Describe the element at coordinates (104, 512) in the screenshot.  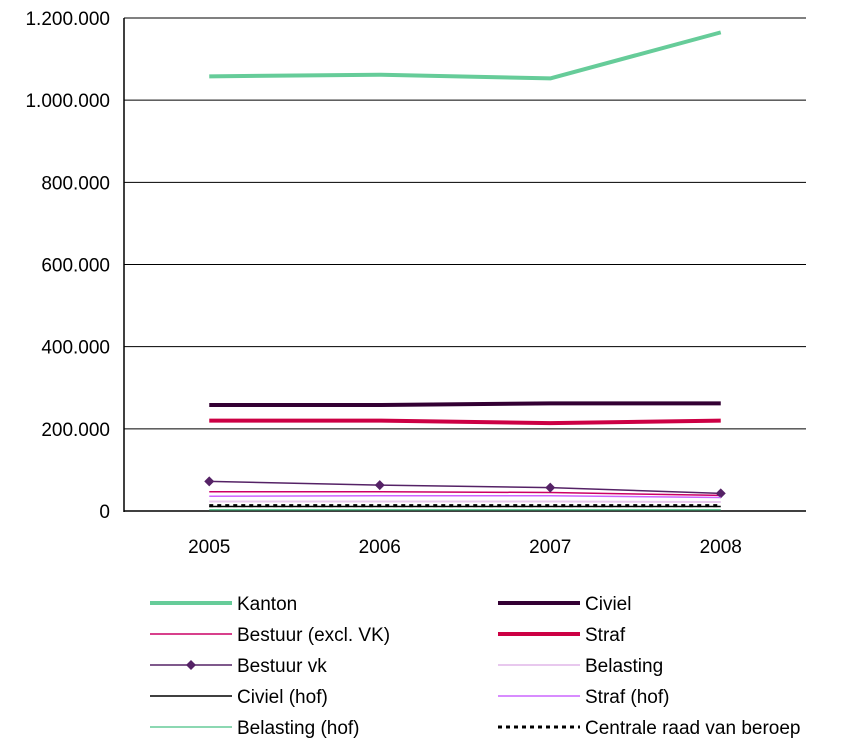
I see `y-tick-label: 0` at that location.